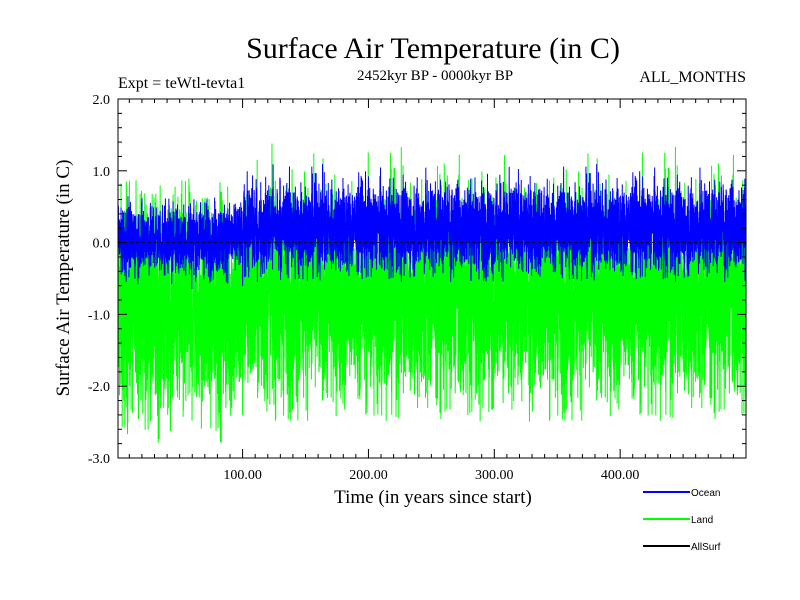 The height and width of the screenshot is (600, 800). What do you see at coordinates (620, 475) in the screenshot?
I see `x-tick-label: 400.00` at bounding box center [620, 475].